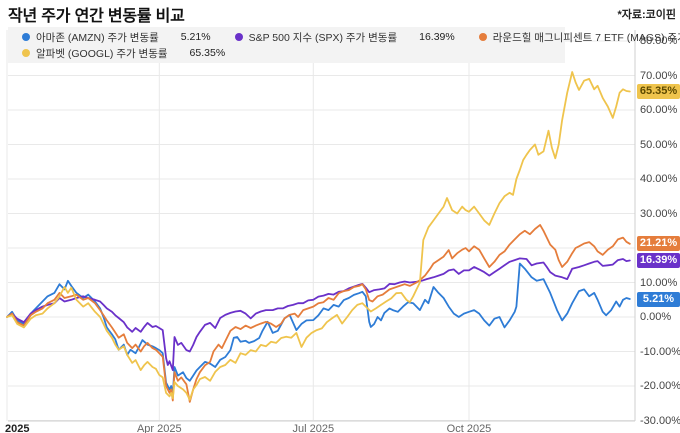 The width and height of the screenshot is (680, 433). What do you see at coordinates (660, 351) in the screenshot?
I see `y-tick-label: -10.00%` at bounding box center [660, 351].